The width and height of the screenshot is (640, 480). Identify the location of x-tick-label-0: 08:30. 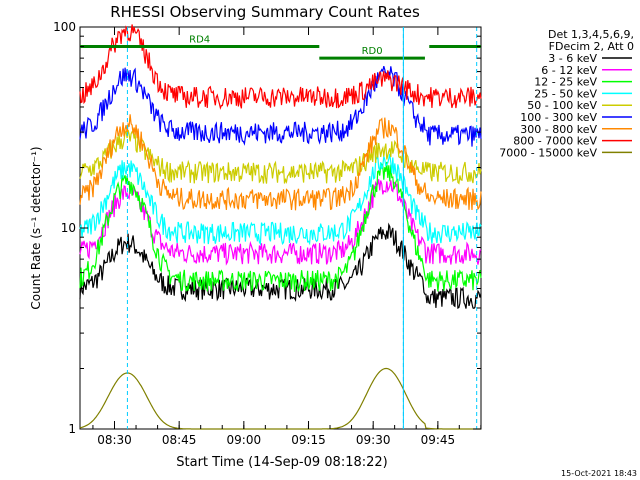
(114, 440).